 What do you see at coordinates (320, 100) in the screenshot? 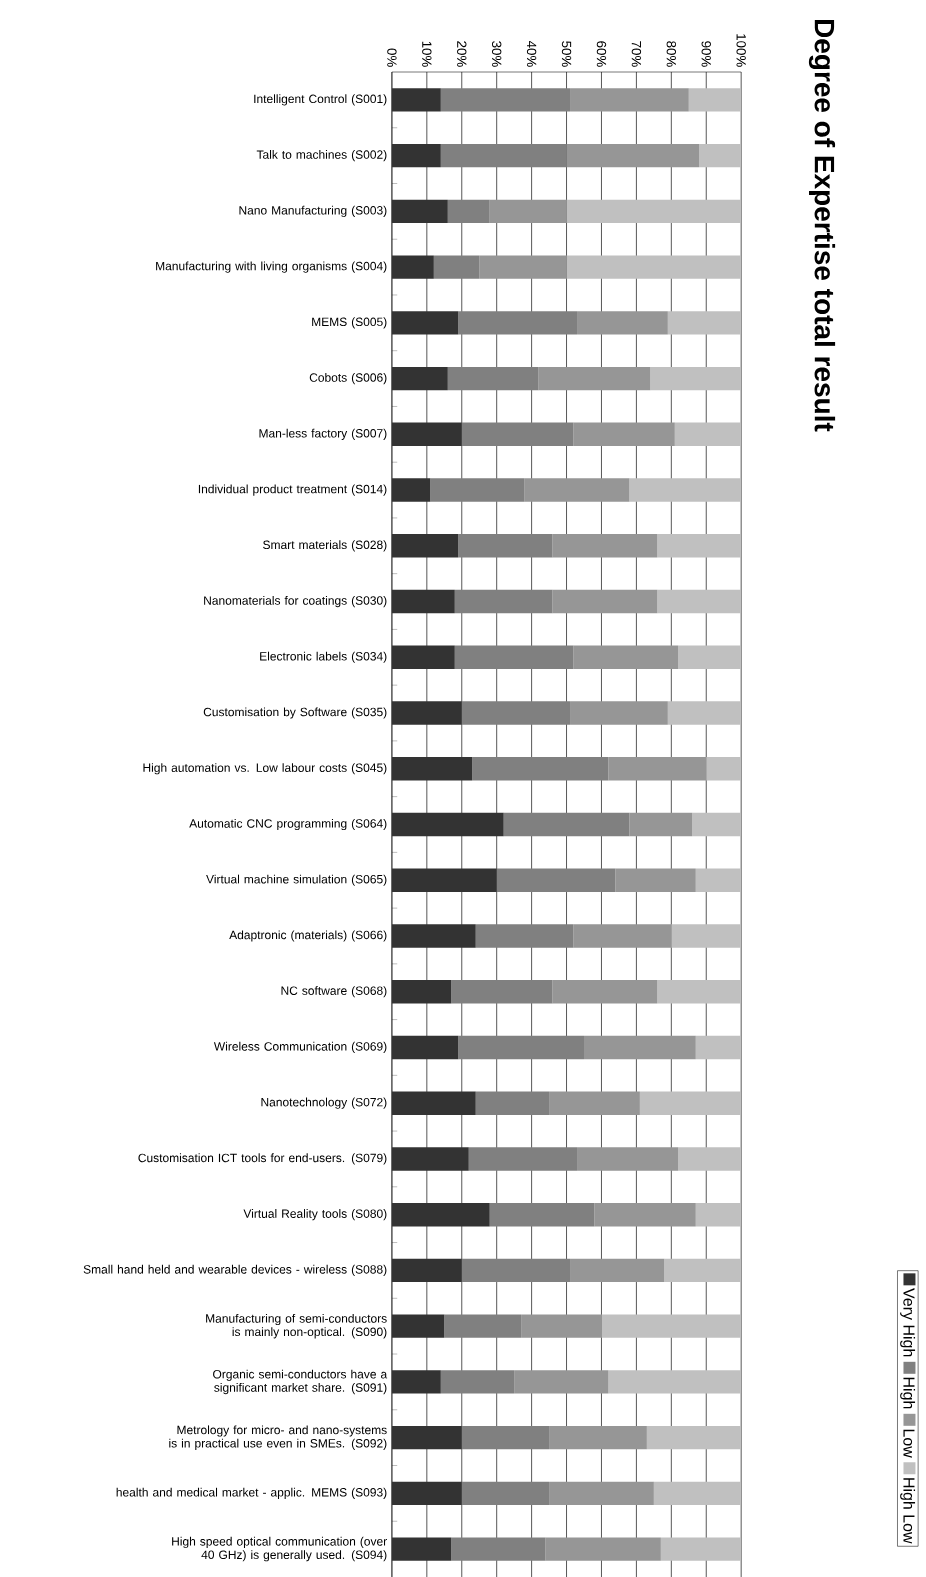
I see `y-tick-label: Intelligent Control (S001)` at bounding box center [320, 100].